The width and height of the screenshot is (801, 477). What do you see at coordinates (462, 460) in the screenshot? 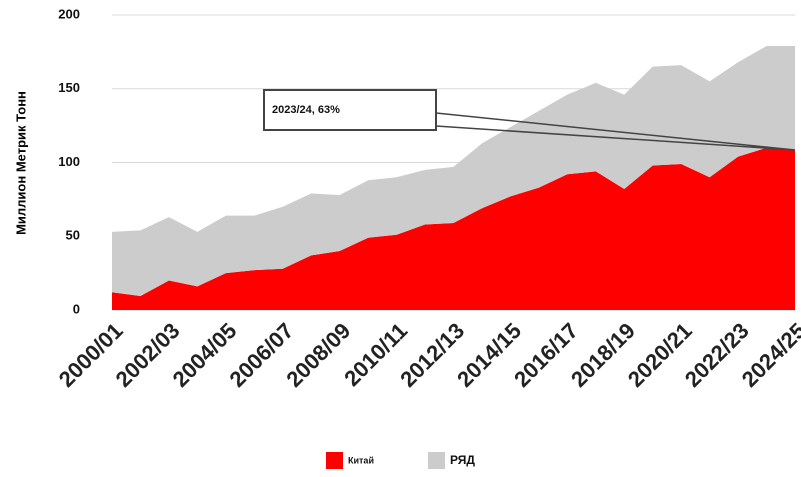
I see `legend-label: РЯД` at bounding box center [462, 460].